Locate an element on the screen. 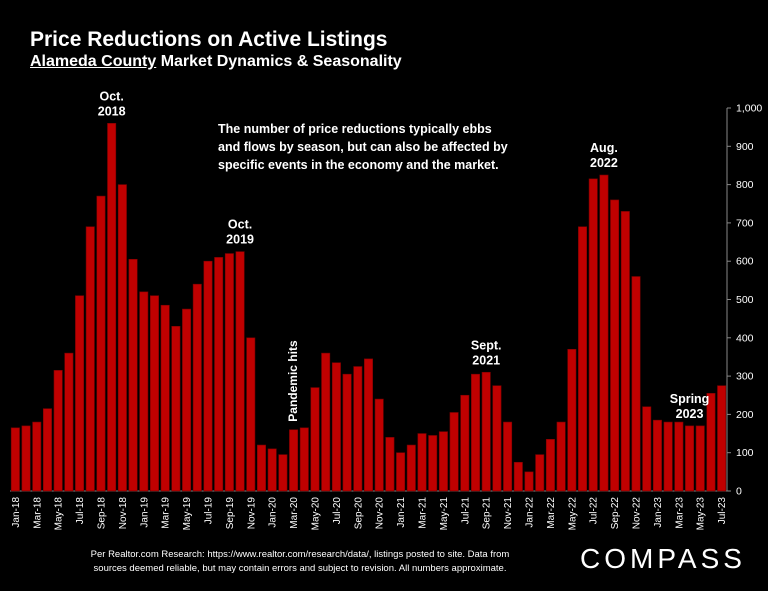  x-tick-label: Jan-23 is located at coordinates (658, 512).